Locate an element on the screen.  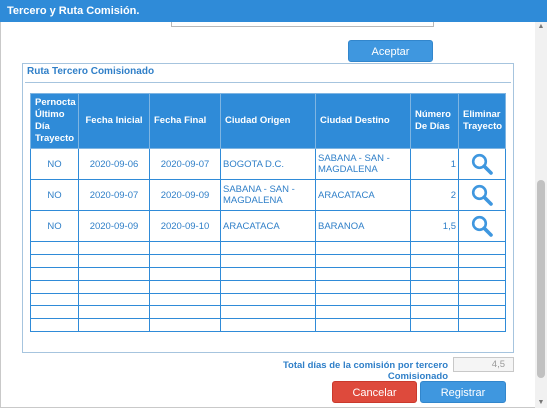
scroll-up-icon: ▲ is located at coordinates (541, 26).